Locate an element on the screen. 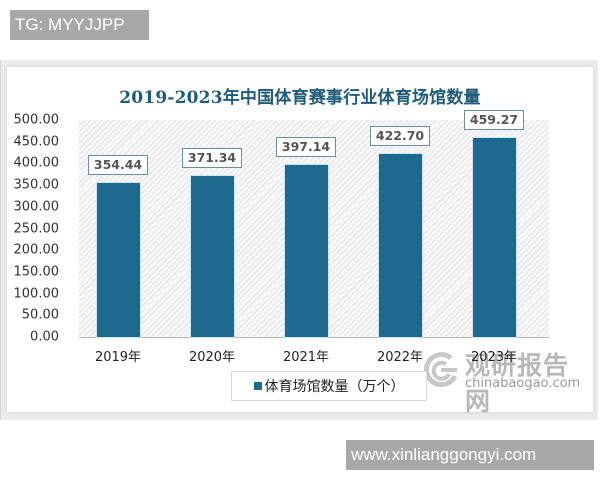 The width and height of the screenshot is (600, 480). y-tick-label: 50.00 is located at coordinates (40, 315).